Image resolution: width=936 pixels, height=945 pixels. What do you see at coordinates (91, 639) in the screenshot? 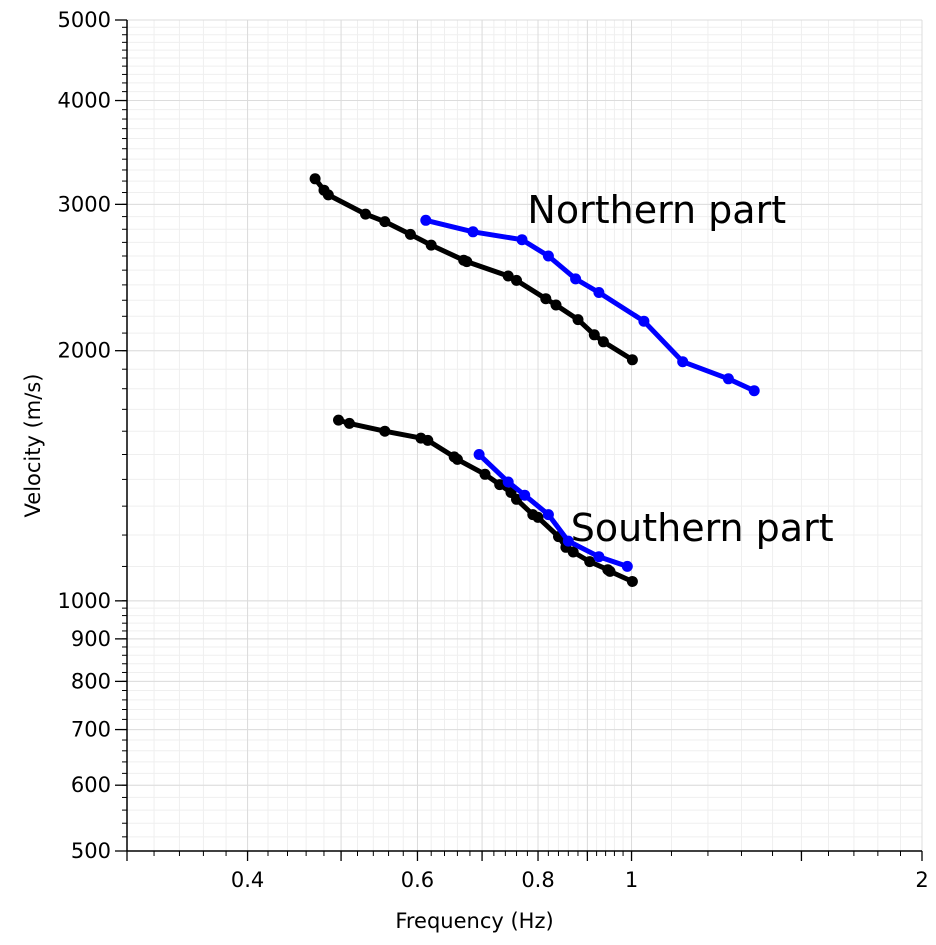
I see `y-tick-label: 900` at bounding box center [91, 639].